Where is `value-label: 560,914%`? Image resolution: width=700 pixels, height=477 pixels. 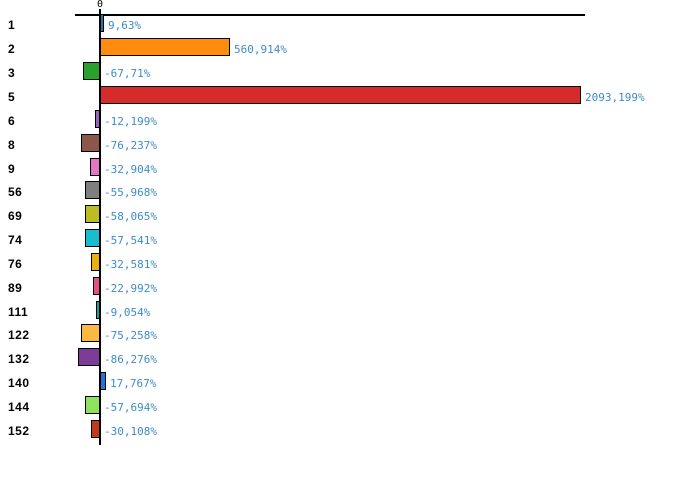
value-label: 560,914% is located at coordinates (260, 50).